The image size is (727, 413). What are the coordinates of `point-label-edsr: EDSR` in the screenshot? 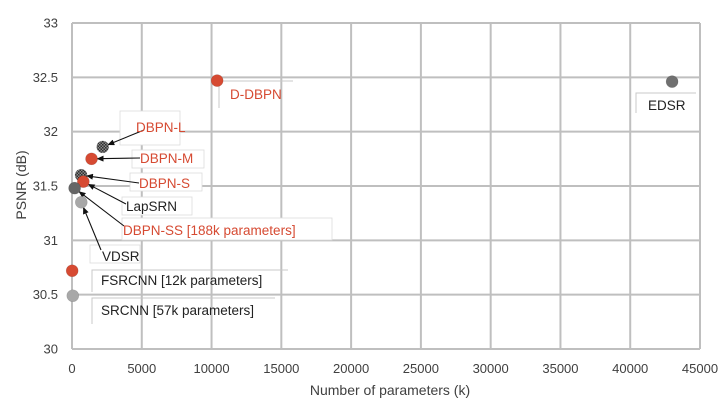 It's located at (667, 105).